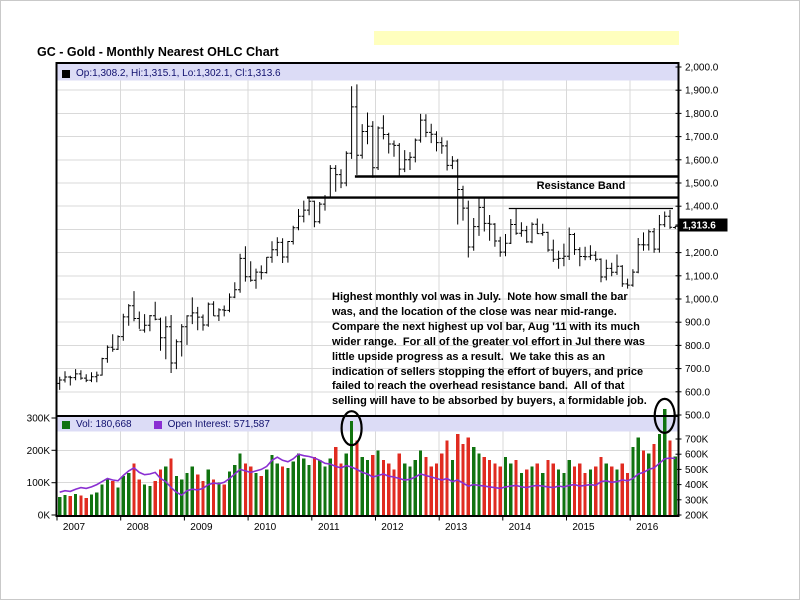  Describe the element at coordinates (697, 455) in the screenshot. I see `oi-axis-label: 600K` at that location.